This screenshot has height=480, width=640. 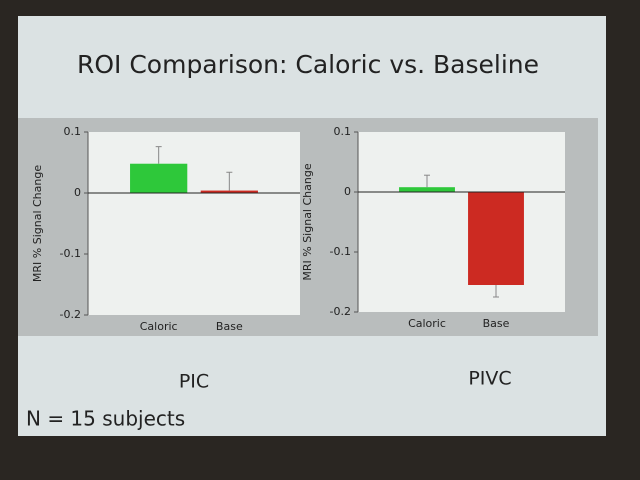 What do you see at coordinates (308, 64) in the screenshot?
I see `slide-title: ROI Comparison: Caloric vs. Baseline` at bounding box center [308, 64].